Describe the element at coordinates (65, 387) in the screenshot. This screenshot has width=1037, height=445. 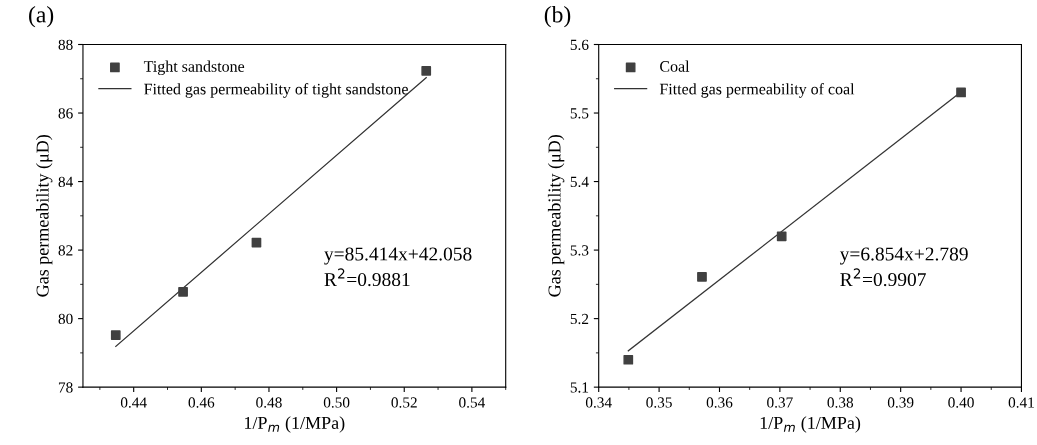
I see `y-tick-label: 78` at that location.